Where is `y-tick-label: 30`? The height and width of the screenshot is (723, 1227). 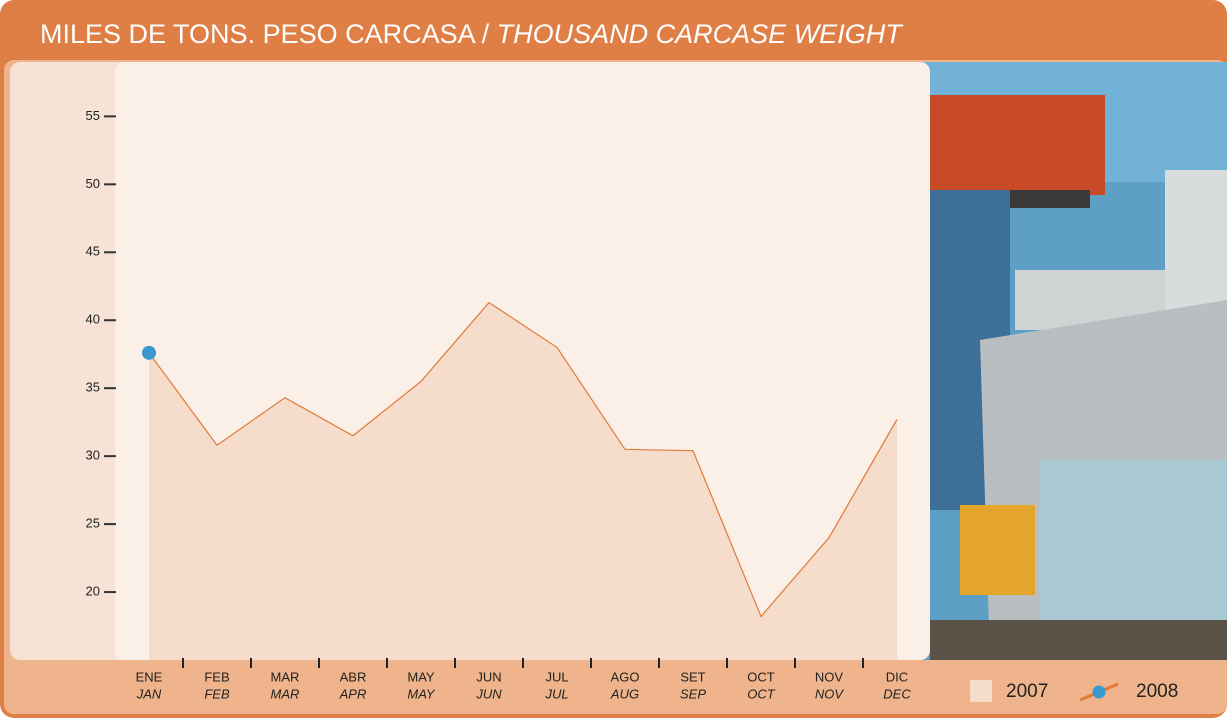 y-tick-label: 30 is located at coordinates (93, 455).